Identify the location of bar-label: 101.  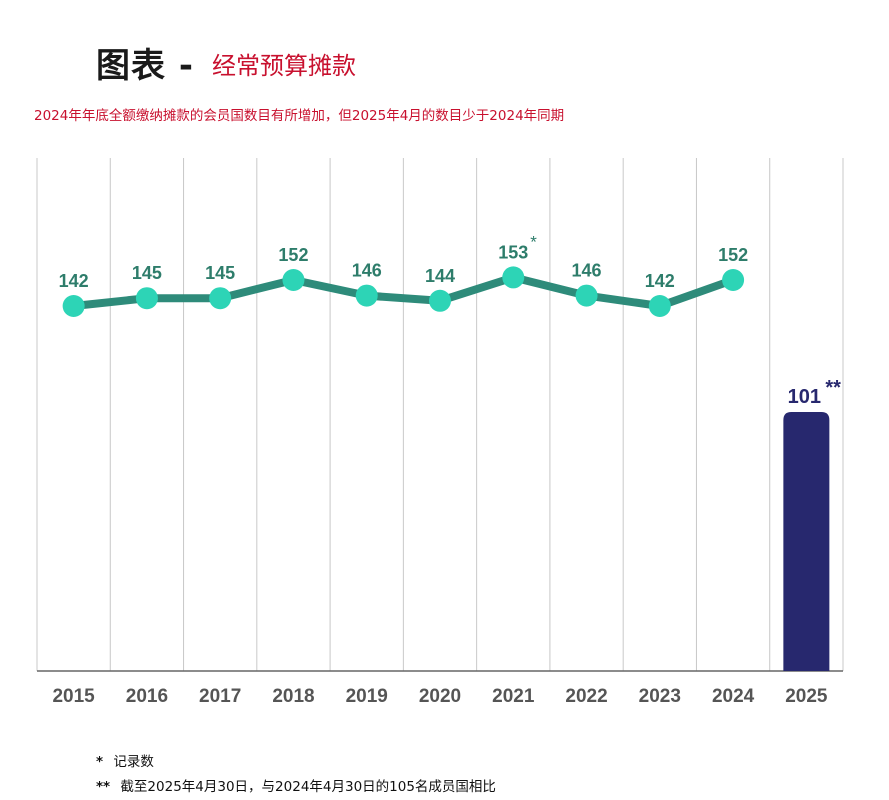
(804, 397).